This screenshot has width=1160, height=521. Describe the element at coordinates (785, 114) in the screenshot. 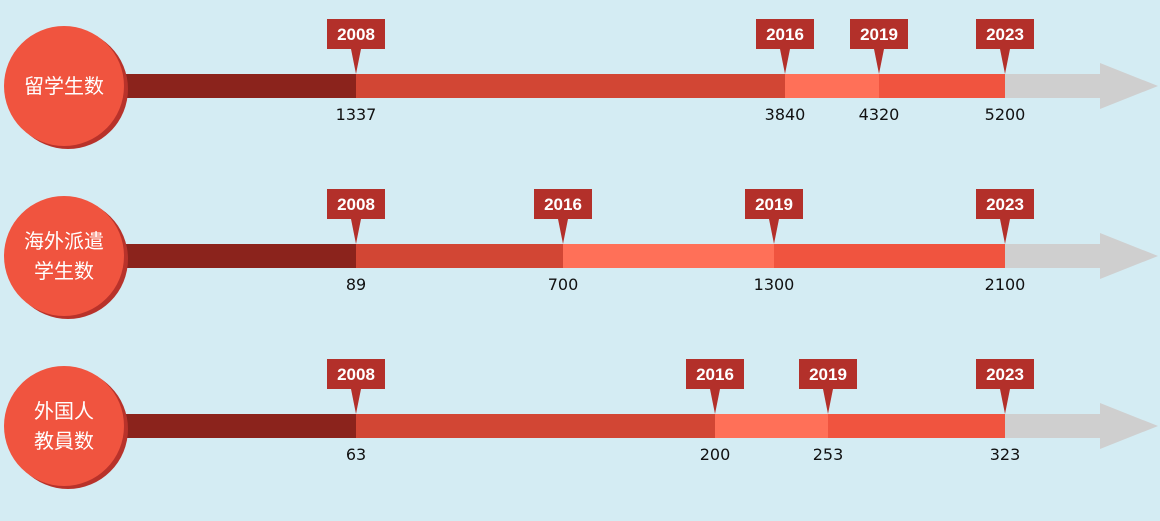

I see `value-label: 3840` at that location.